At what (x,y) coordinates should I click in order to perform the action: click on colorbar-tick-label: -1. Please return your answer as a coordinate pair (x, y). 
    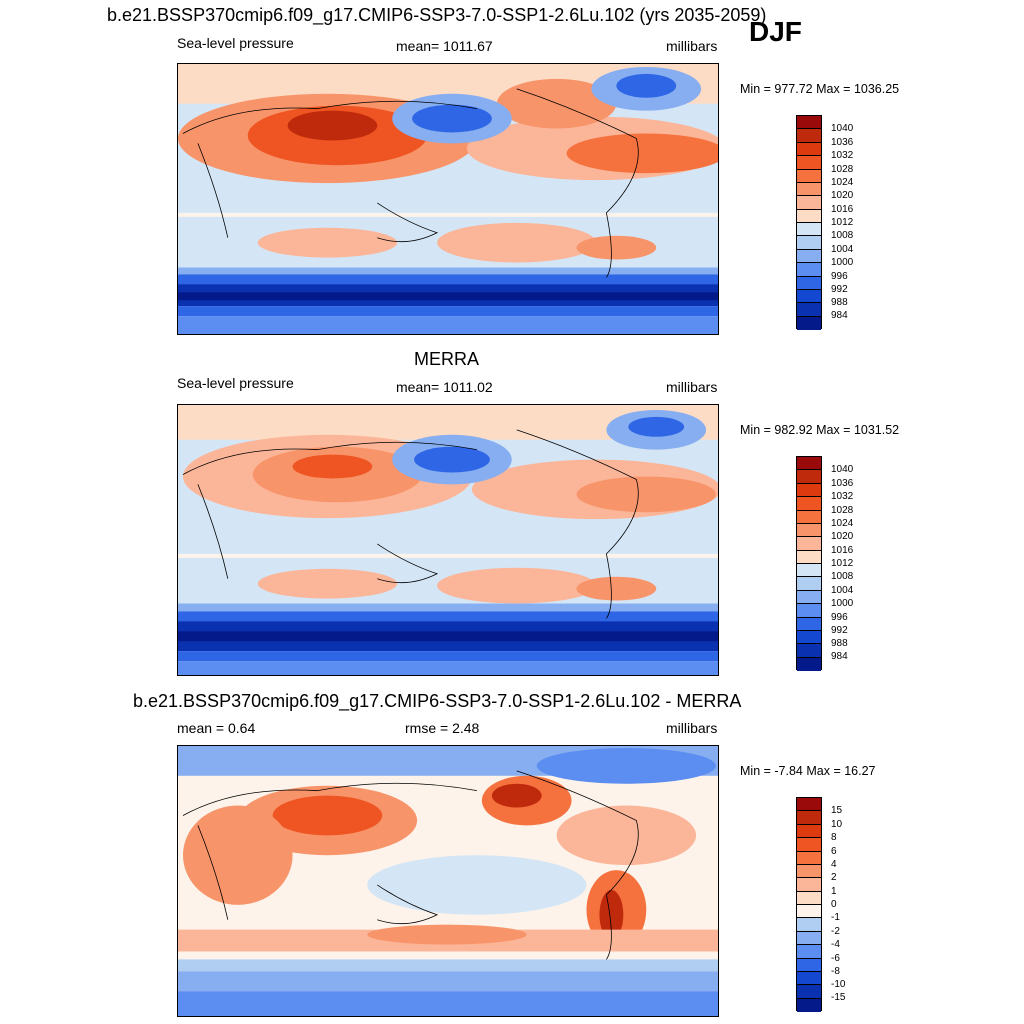
    Looking at the image, I should click on (835, 917).